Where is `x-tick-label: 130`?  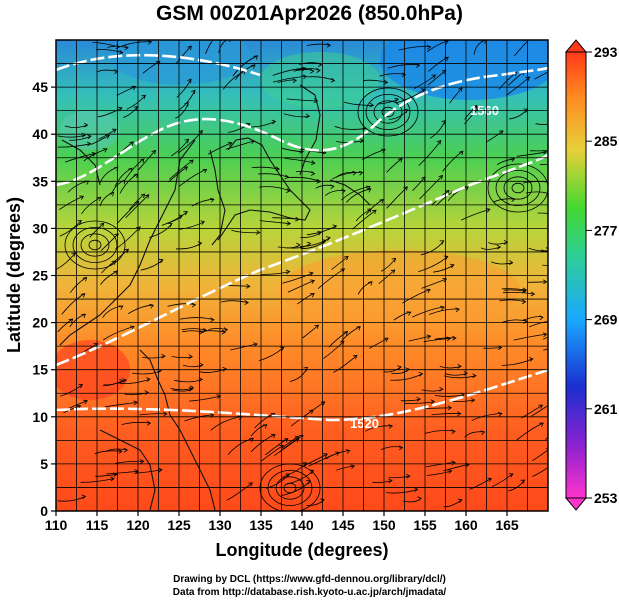 x-tick-label: 130 is located at coordinates (220, 525).